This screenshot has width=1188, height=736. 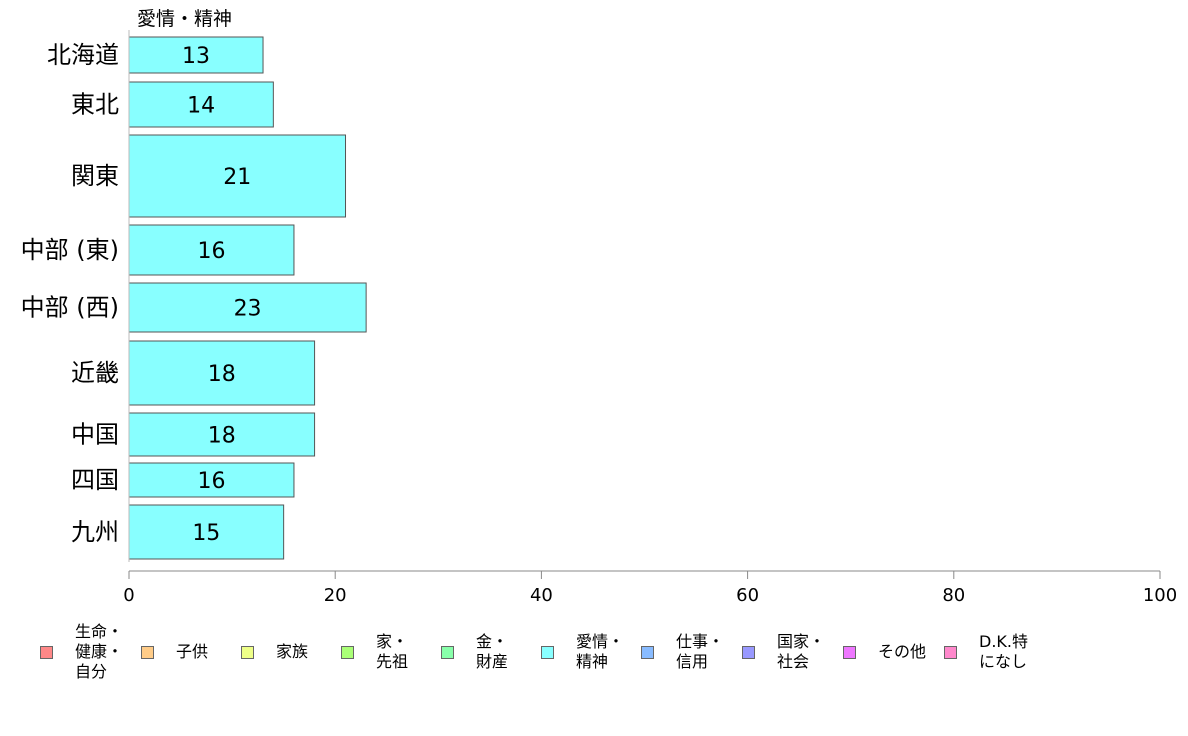 What do you see at coordinates (747, 595) in the screenshot?
I see `x-tick-label: 60` at bounding box center [747, 595].